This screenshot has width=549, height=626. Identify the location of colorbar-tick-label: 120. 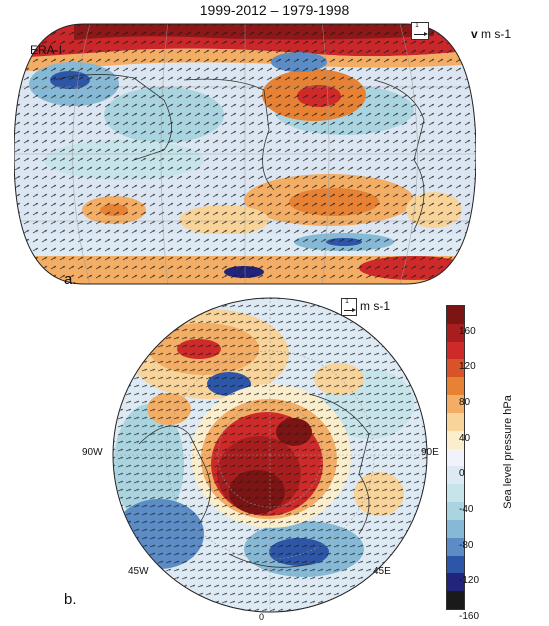
(467, 367).